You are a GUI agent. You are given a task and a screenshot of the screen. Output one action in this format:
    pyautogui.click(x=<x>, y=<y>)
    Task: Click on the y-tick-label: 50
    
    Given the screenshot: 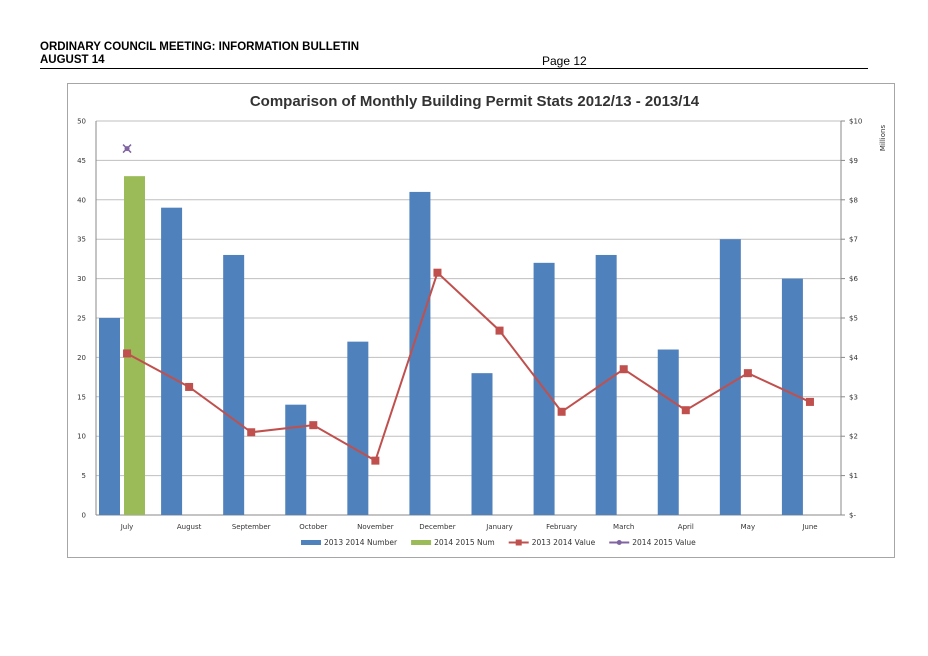 What is the action you would take?
    pyautogui.click(x=81, y=122)
    